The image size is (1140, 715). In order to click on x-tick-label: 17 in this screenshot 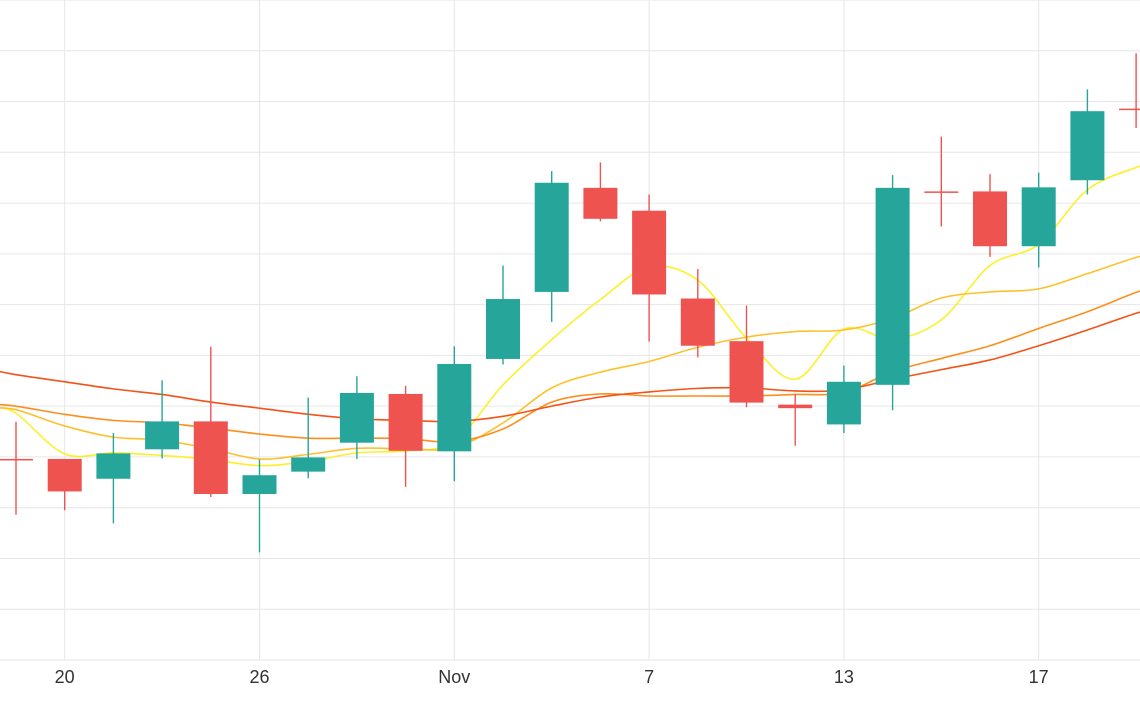, I will do `click(1039, 677)`.